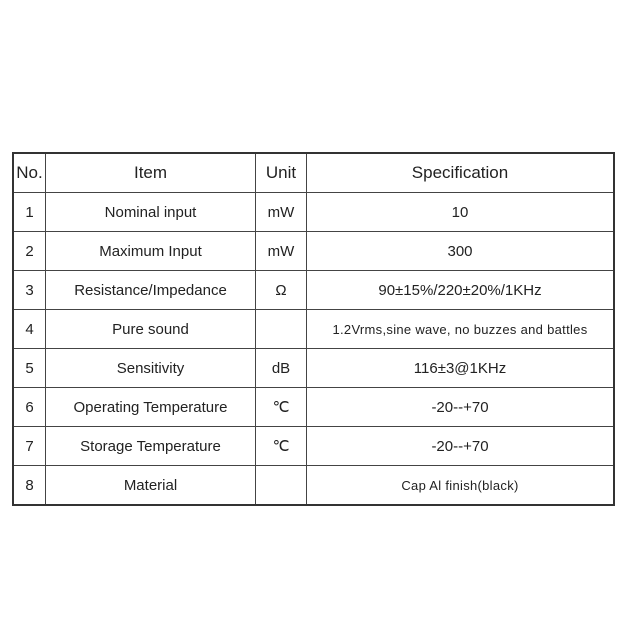  I want to click on cell-spec: 300, so click(460, 251).